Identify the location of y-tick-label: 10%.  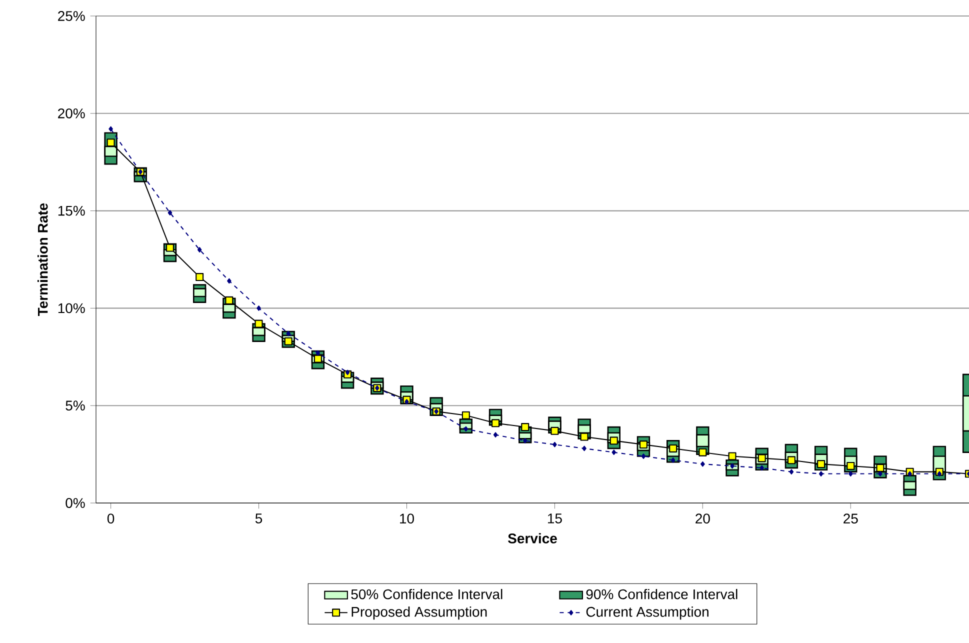
(71, 308).